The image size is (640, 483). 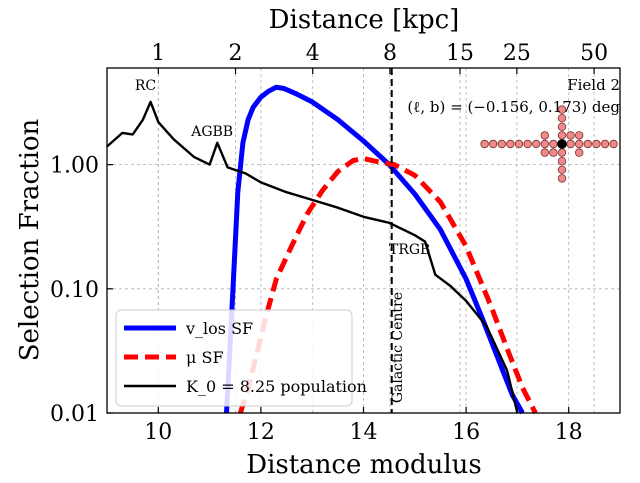 I want to click on legend-box, so click(x=234, y=358).